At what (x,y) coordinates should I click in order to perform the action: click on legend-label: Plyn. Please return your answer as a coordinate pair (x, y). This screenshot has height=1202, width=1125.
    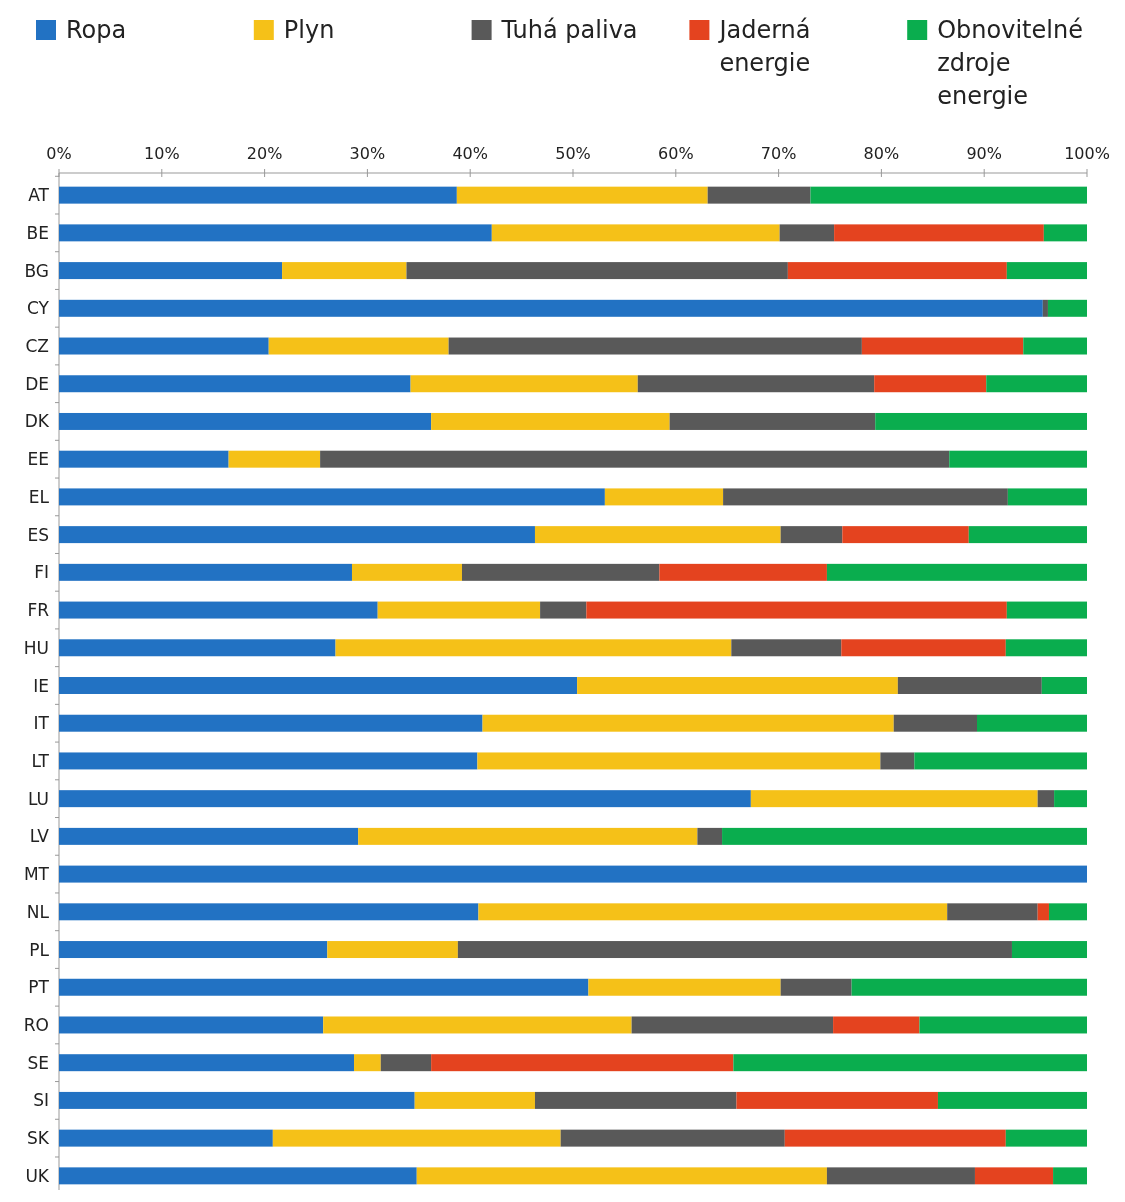
    Looking at the image, I should click on (309, 30).